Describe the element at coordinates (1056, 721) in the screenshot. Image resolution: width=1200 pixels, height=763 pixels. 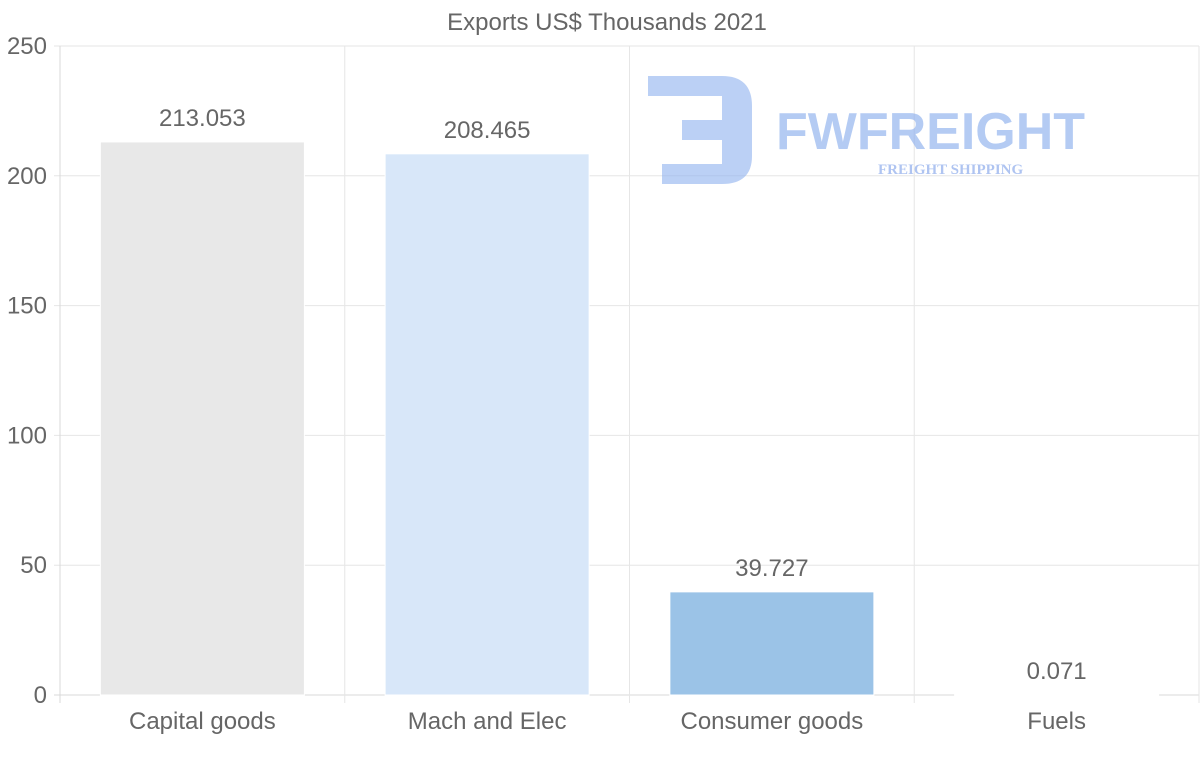
I see `x-category-label: Fuels` at that location.